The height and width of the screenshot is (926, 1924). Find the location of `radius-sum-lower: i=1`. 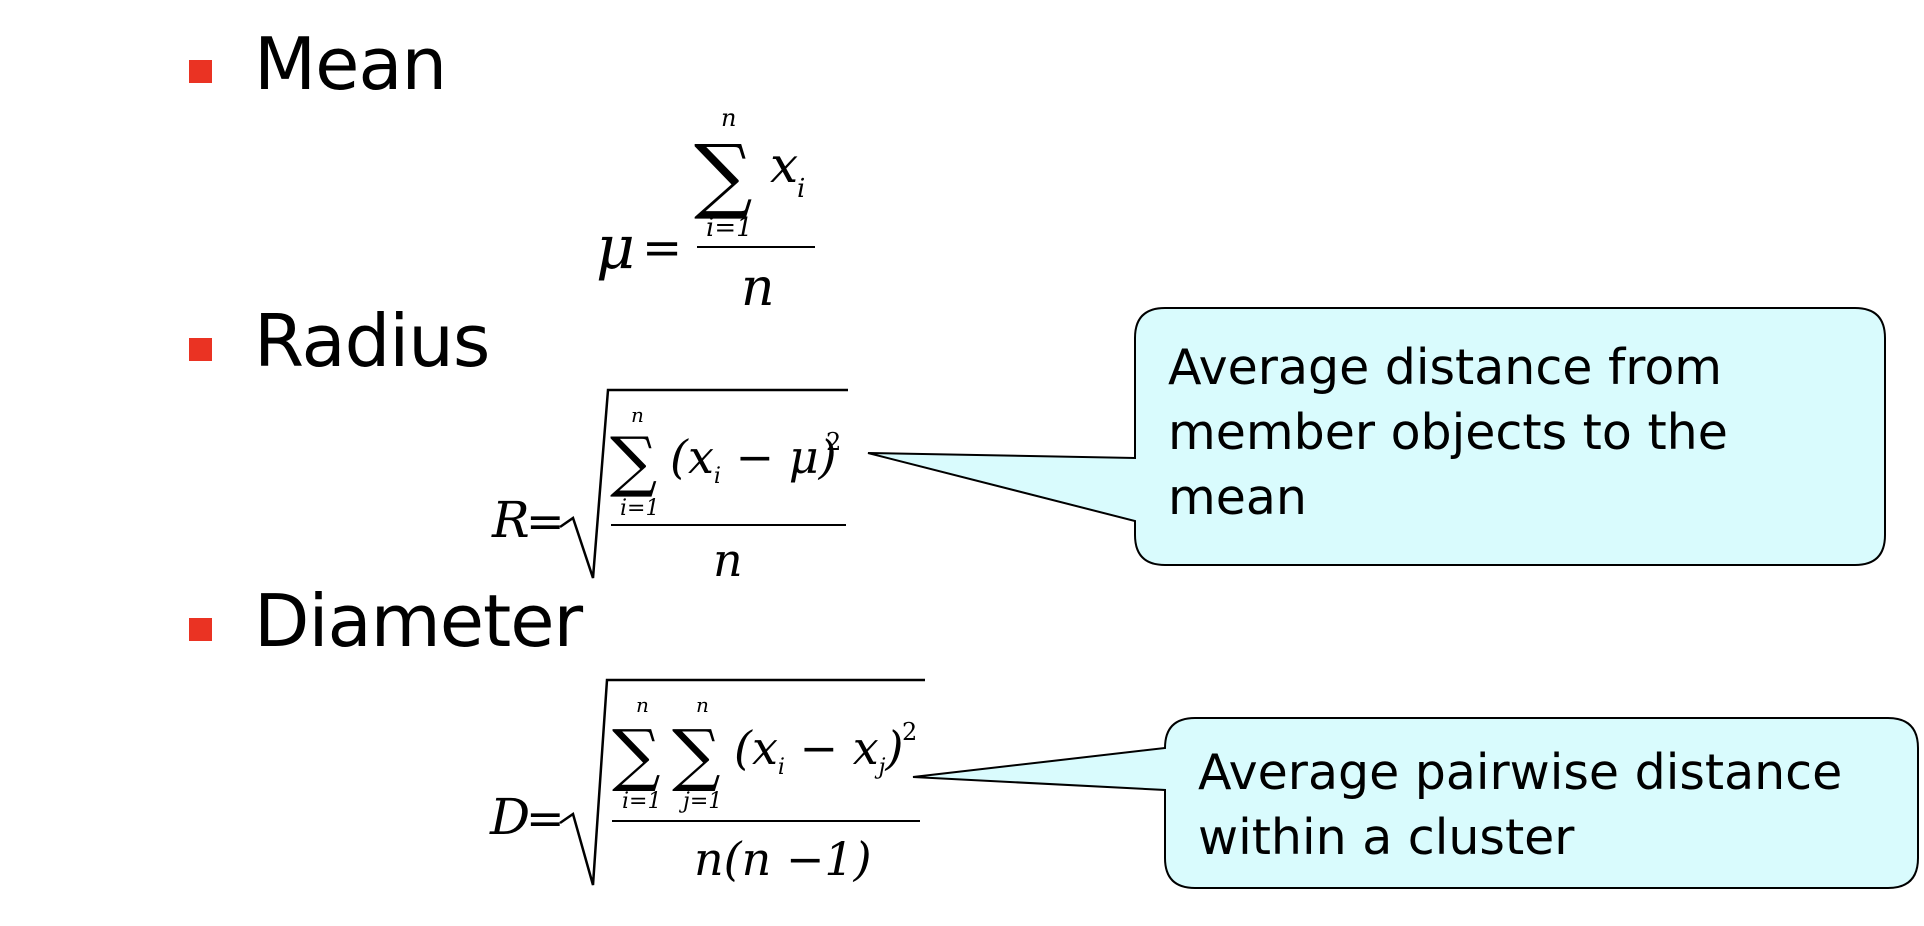

radius-sum-lower: i=1 is located at coordinates (639, 508).